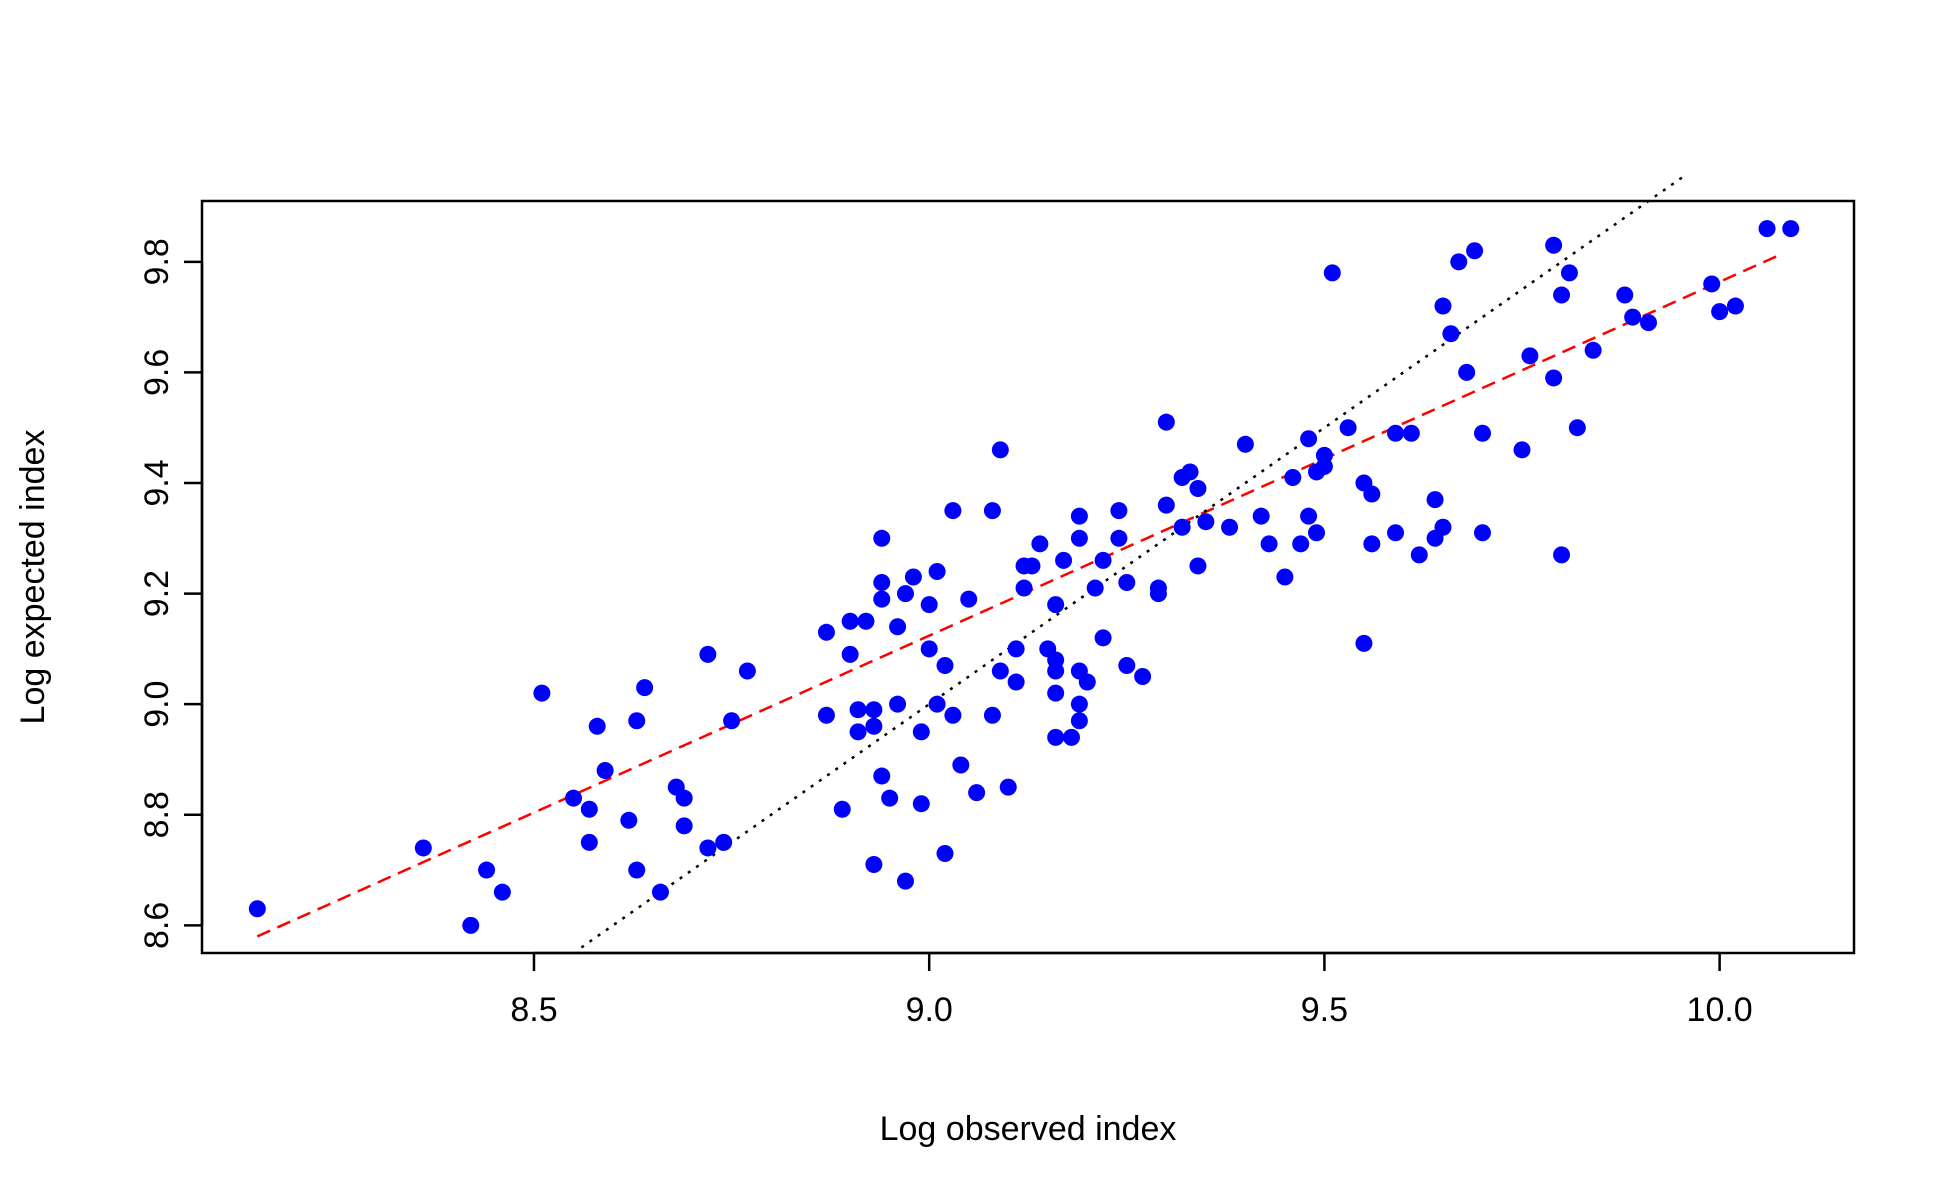 Image resolution: width=1950 pixels, height=1200 pixels. I want to click on x-tick-label: 9.0, so click(929, 1010).